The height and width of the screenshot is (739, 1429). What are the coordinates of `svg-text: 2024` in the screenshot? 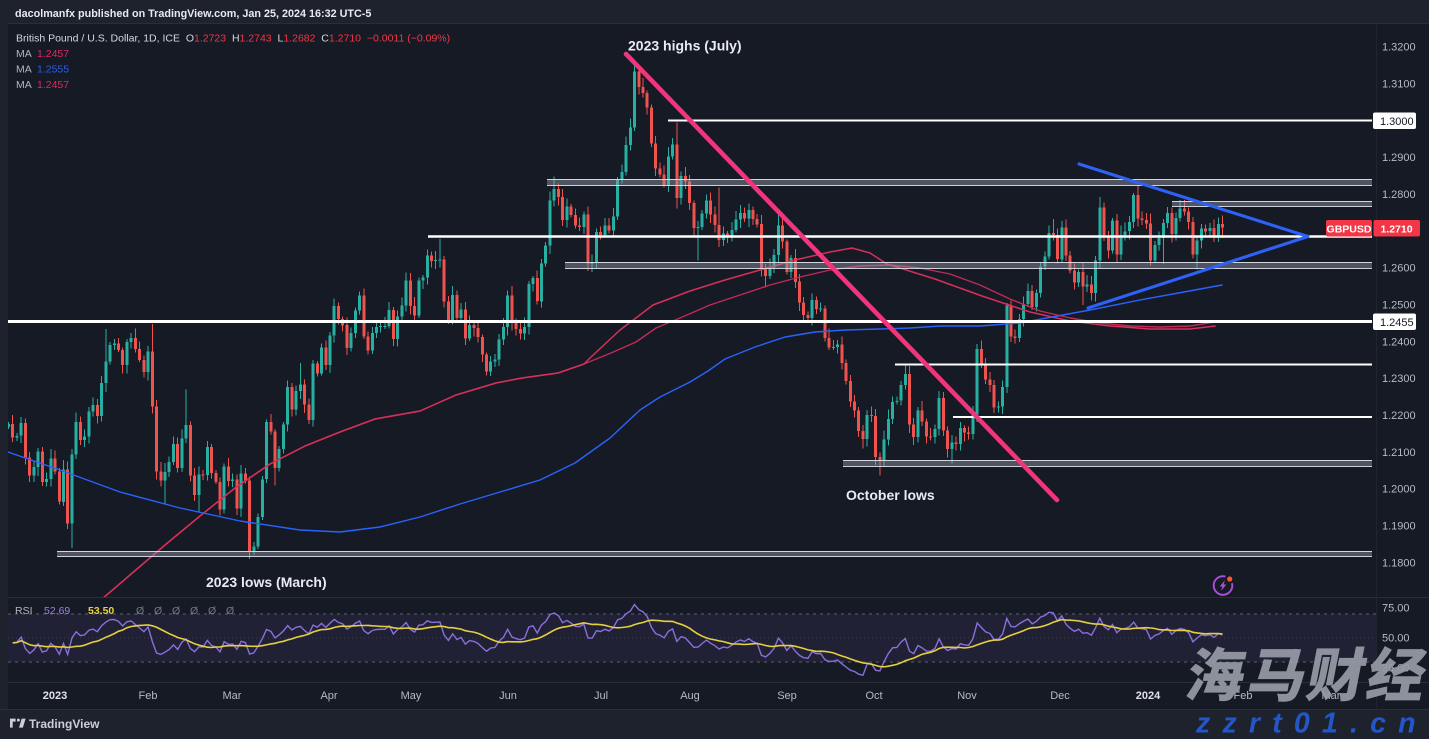 It's located at (1148, 696).